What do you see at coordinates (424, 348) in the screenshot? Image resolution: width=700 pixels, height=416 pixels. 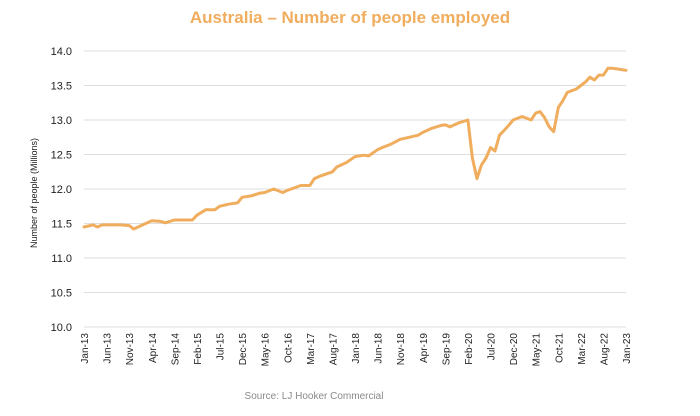 I see `x-tick-label: Apr-19` at bounding box center [424, 348].